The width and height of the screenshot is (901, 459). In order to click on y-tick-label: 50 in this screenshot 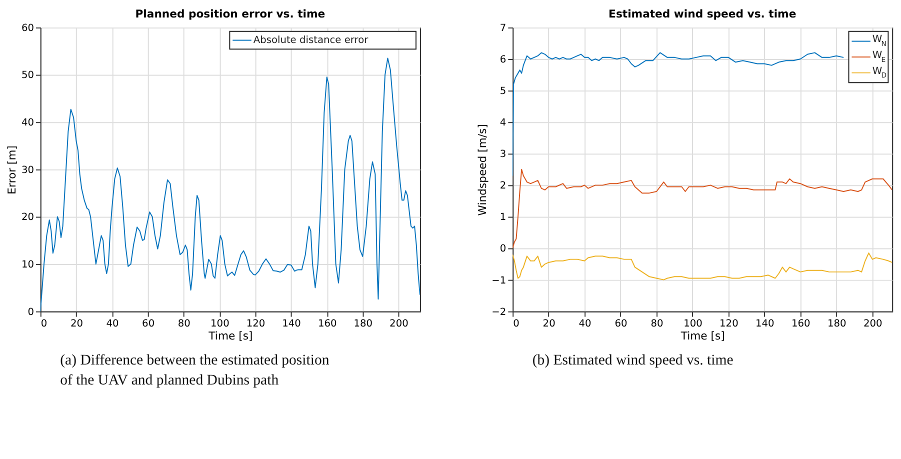, I will do `click(27, 76)`.